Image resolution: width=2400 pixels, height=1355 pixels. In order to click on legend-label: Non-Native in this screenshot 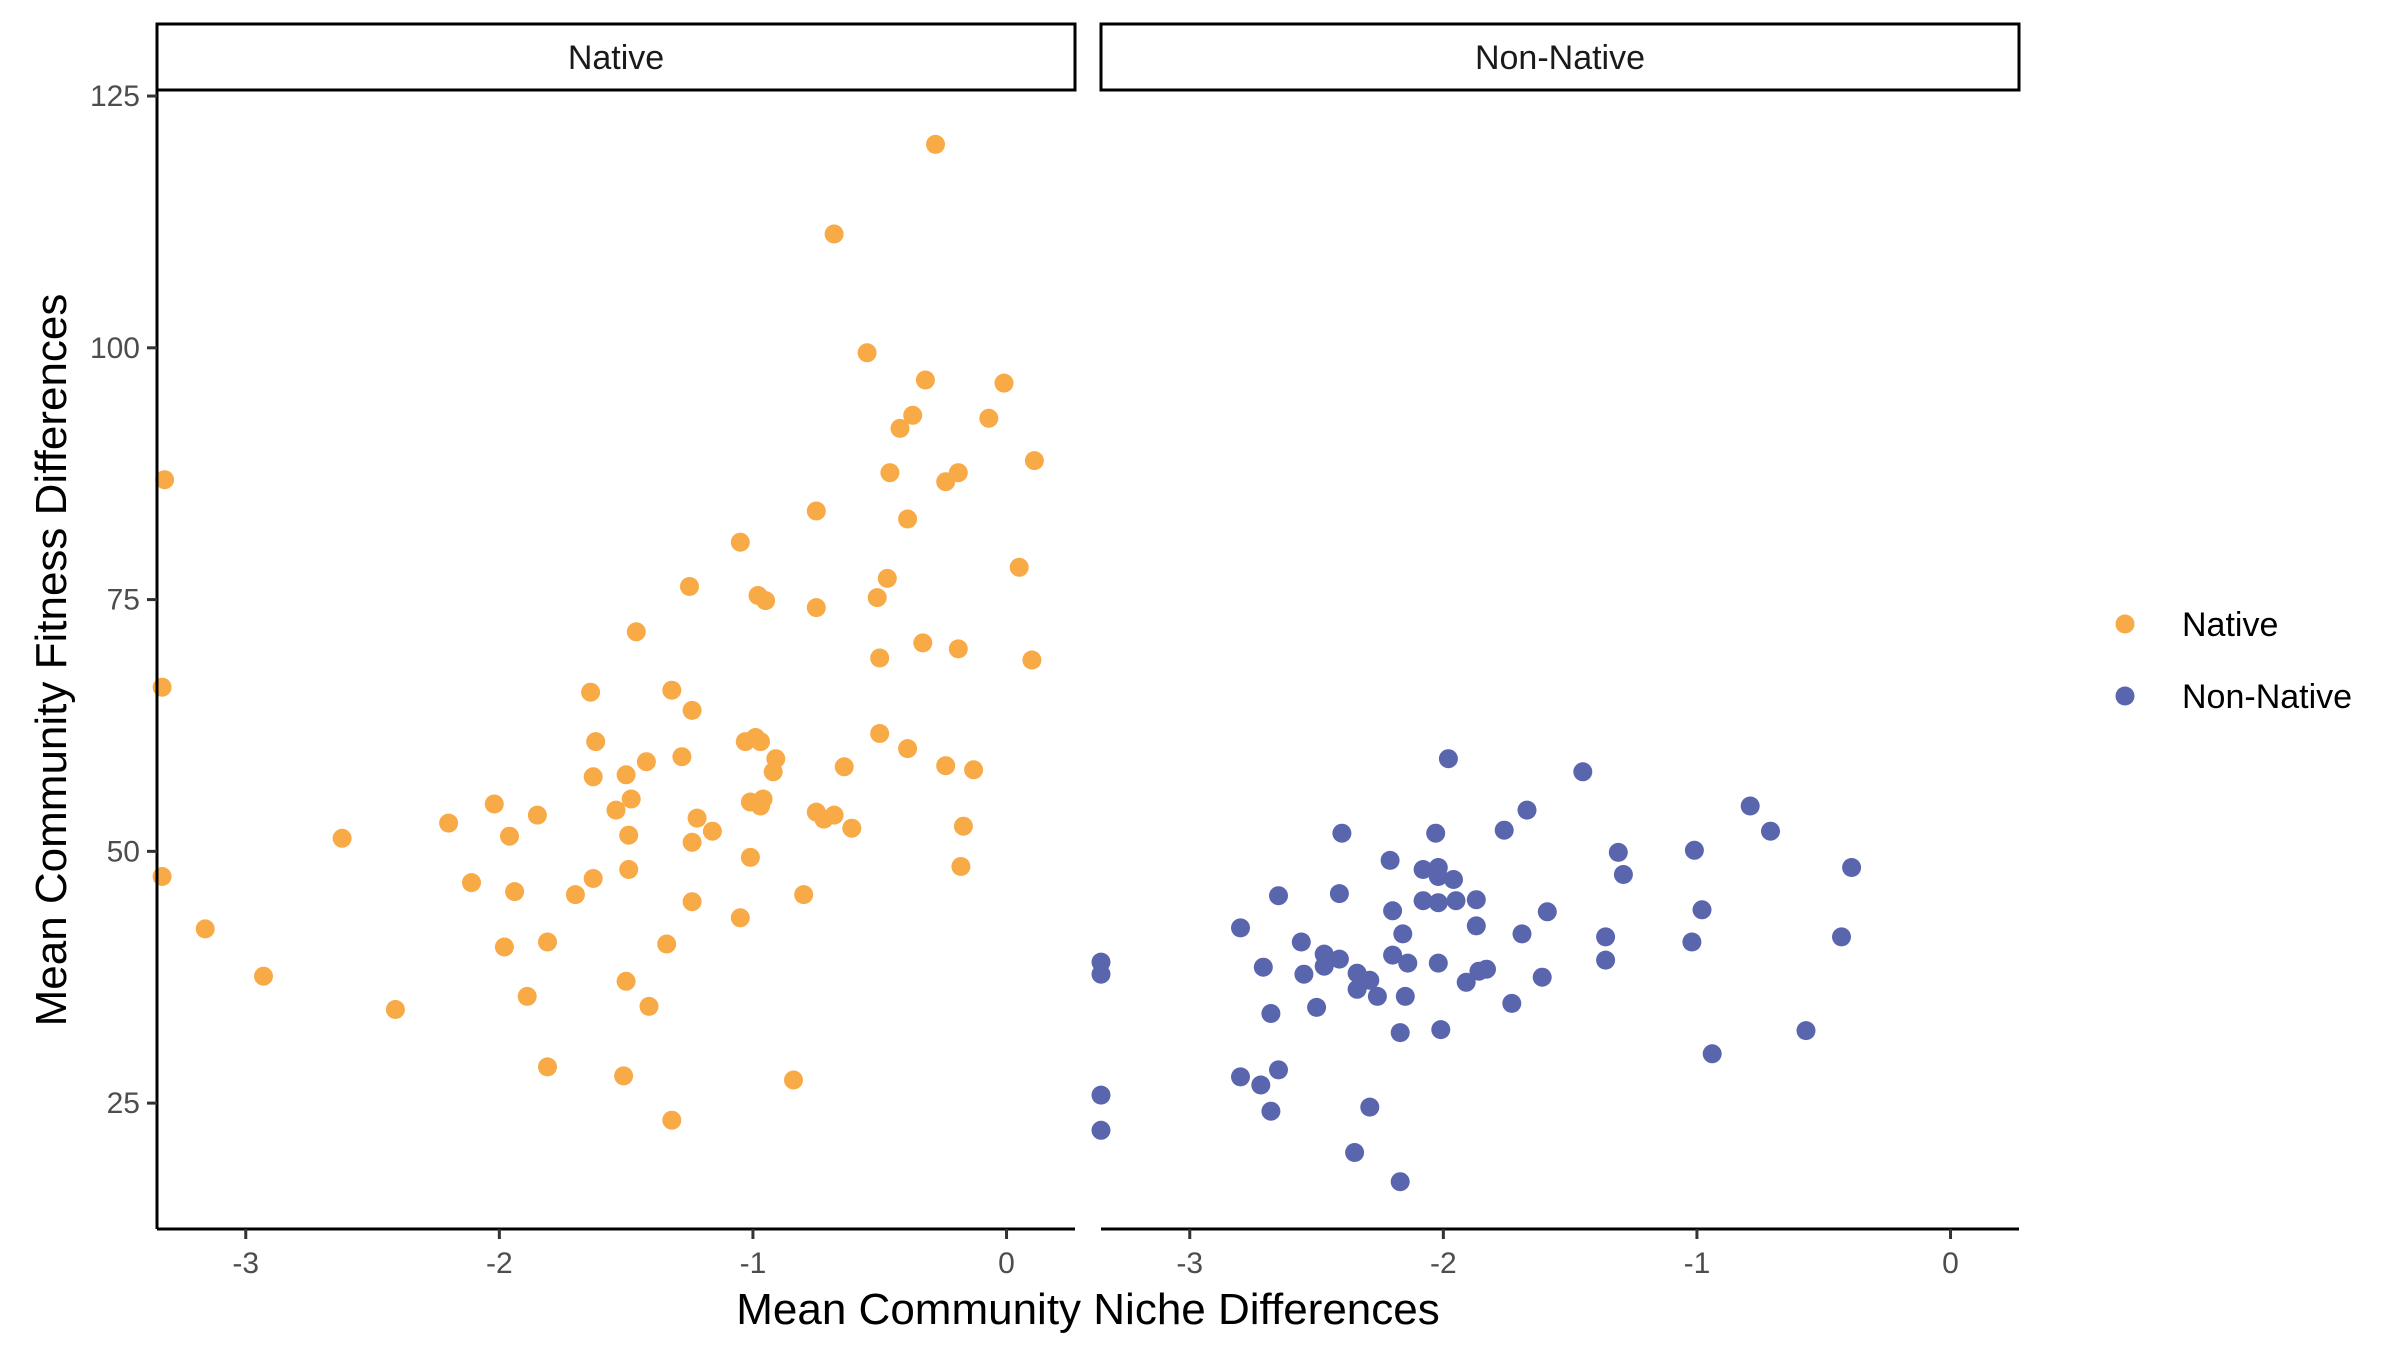, I will do `click(2267, 697)`.